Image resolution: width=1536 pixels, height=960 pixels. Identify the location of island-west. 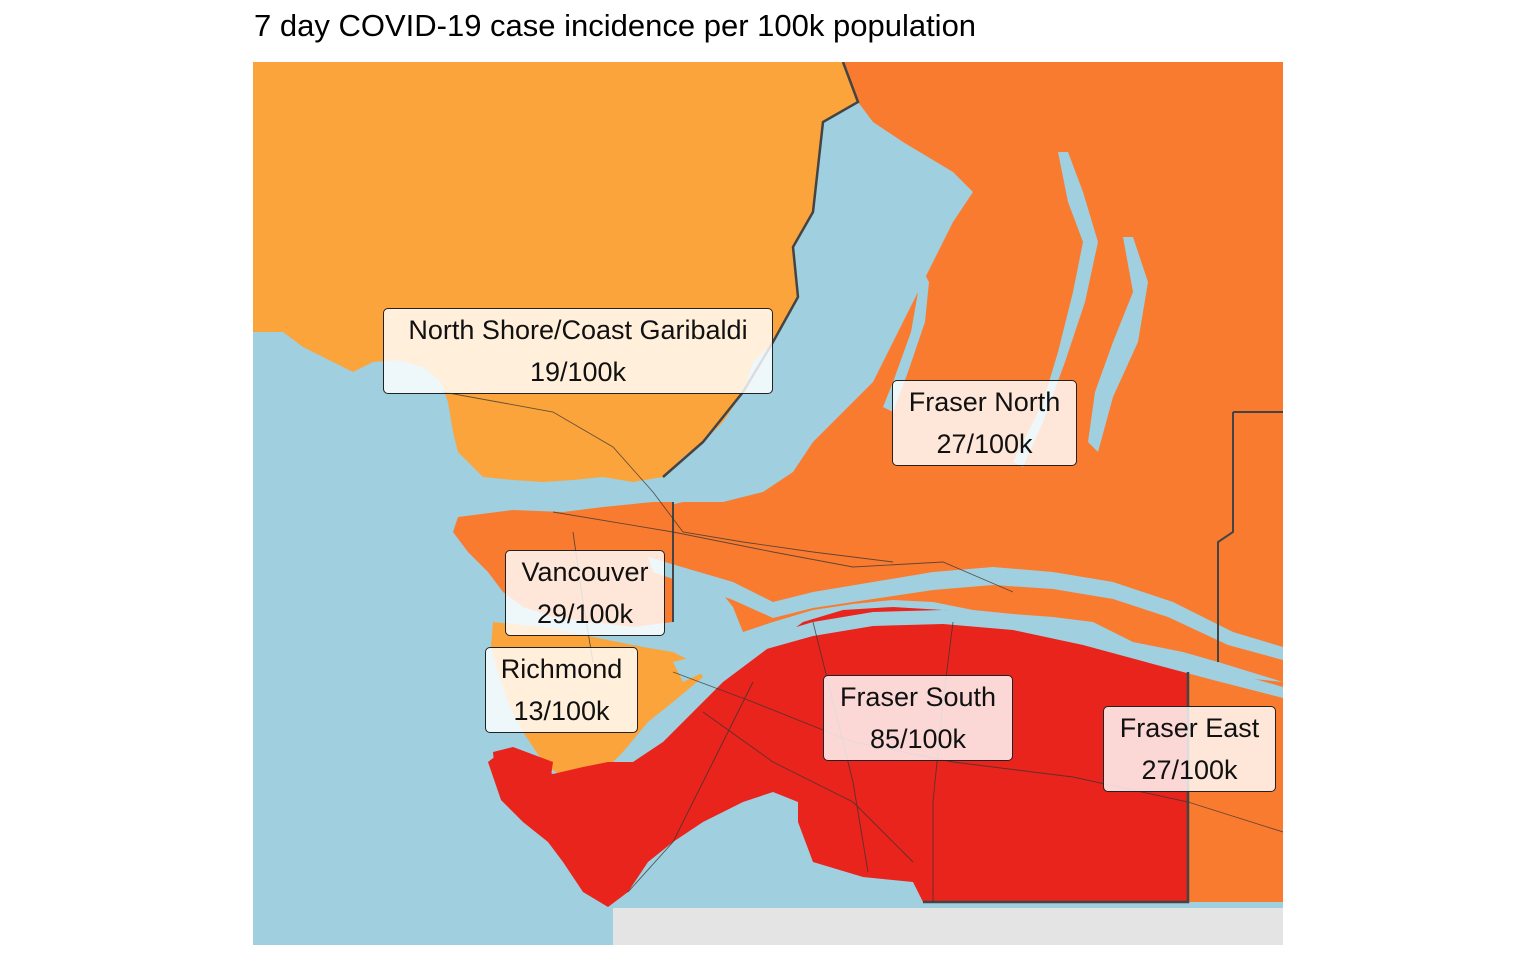
(365, 247).